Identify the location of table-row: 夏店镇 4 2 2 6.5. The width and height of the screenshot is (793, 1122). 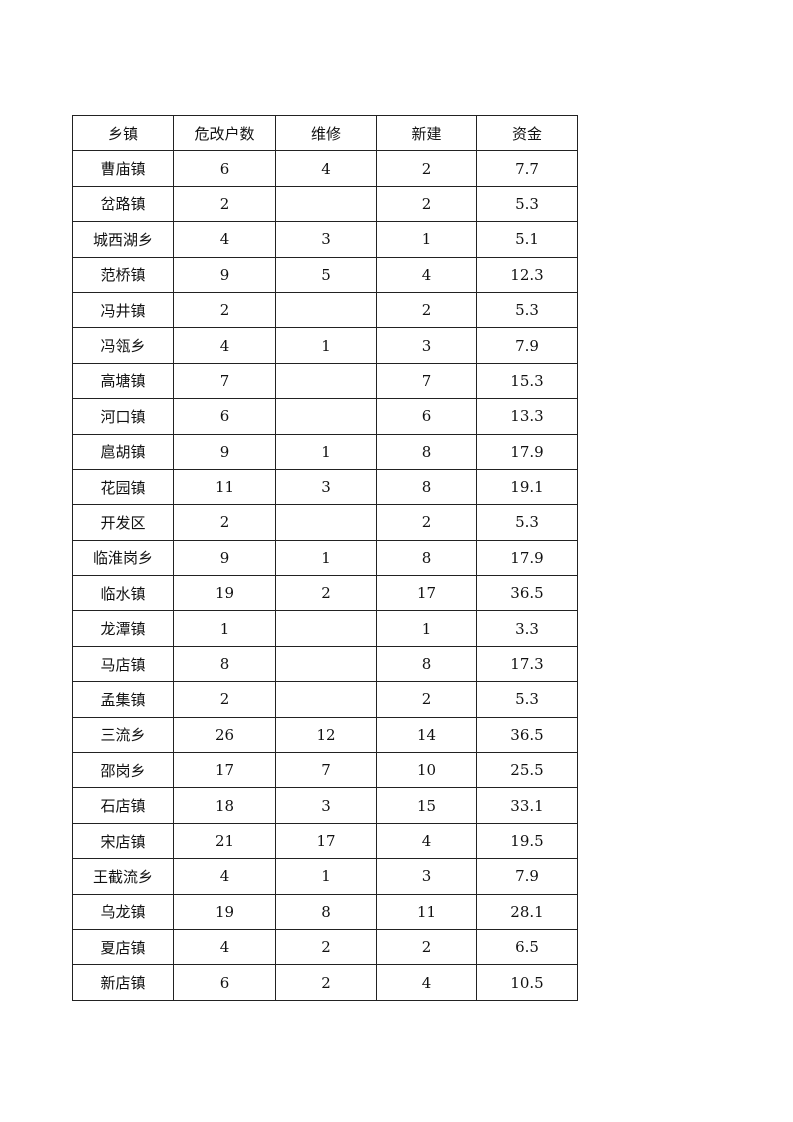
(325, 947).